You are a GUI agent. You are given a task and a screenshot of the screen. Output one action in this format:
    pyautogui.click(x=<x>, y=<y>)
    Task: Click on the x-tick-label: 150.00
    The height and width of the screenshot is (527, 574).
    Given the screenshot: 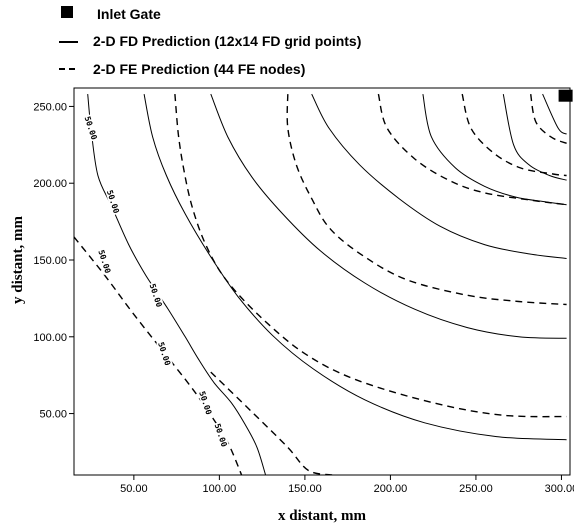 What is the action you would take?
    pyautogui.click(x=305, y=489)
    